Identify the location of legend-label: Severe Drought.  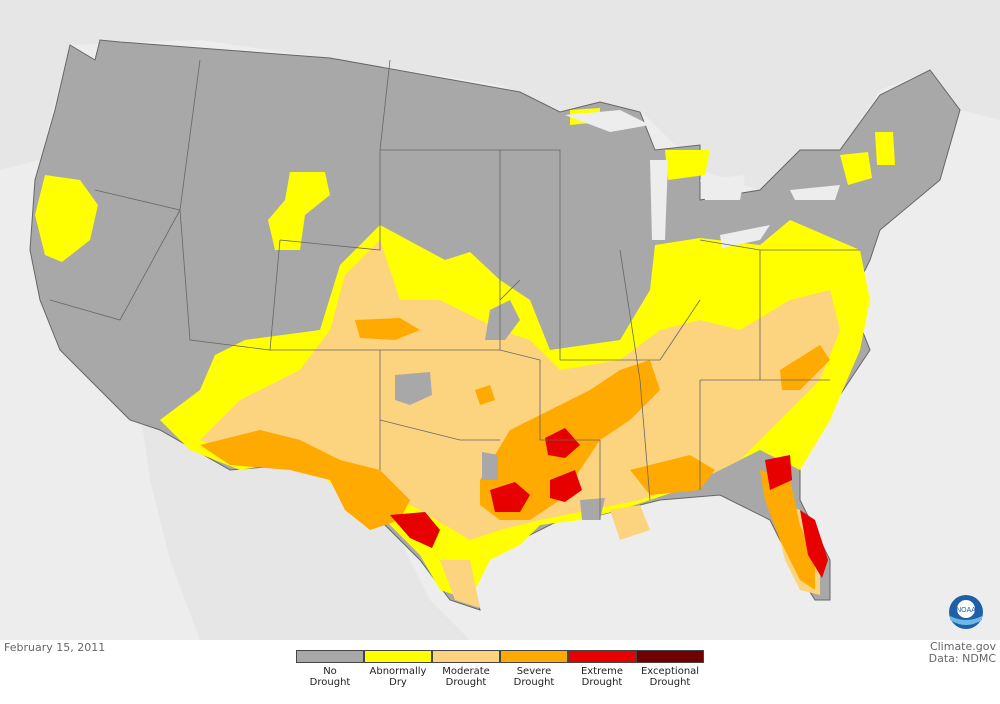
(534, 677).